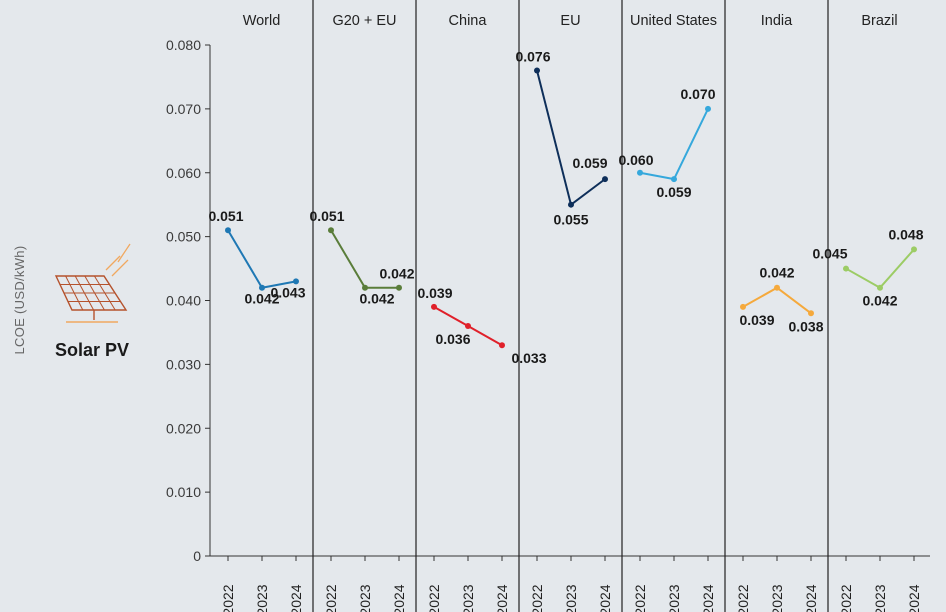 The image size is (946, 612). I want to click on panel-title: EU, so click(570, 21).